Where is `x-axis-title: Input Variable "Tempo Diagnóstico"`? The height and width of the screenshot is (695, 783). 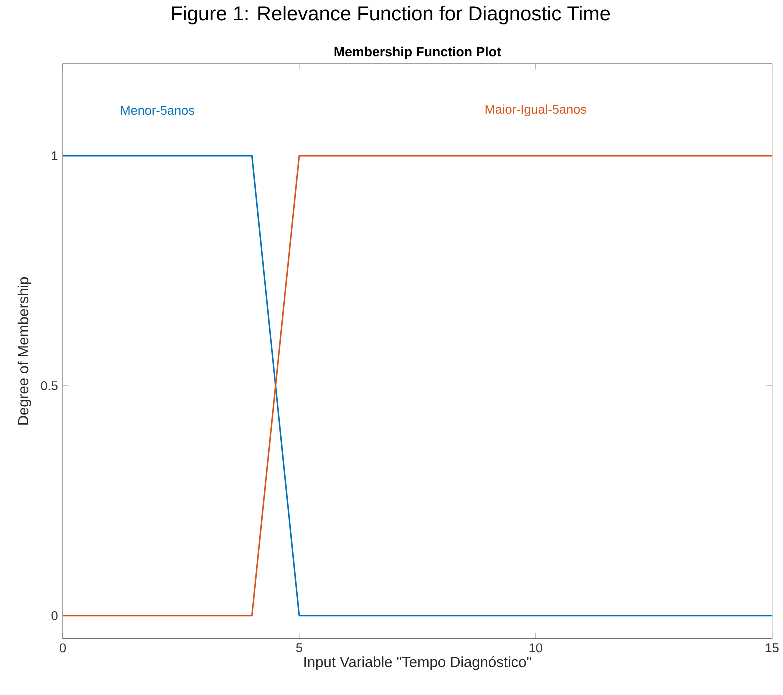 x-axis-title: Input Variable "Tempo Diagnóstico" is located at coordinates (418, 663).